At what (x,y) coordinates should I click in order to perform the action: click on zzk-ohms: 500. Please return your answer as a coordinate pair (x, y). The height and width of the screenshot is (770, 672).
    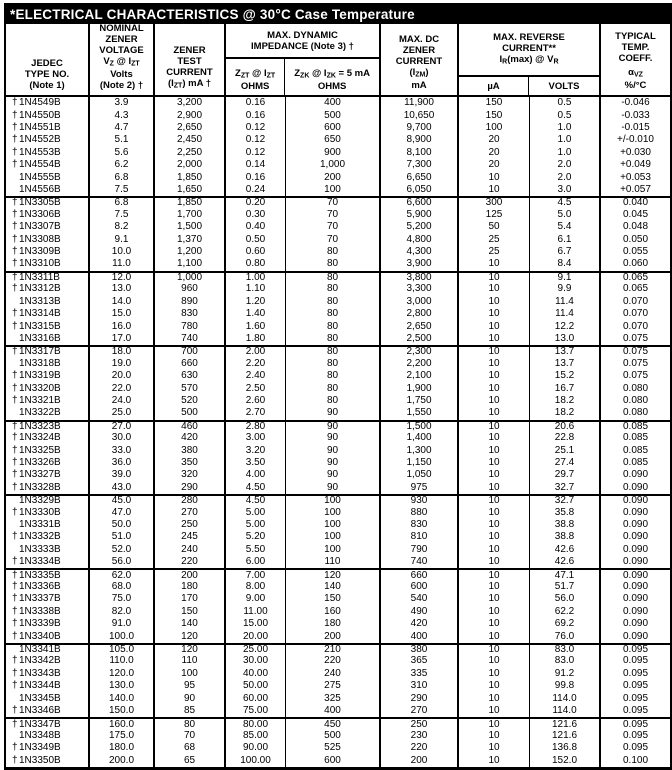
    Looking at the image, I should click on (333, 115).